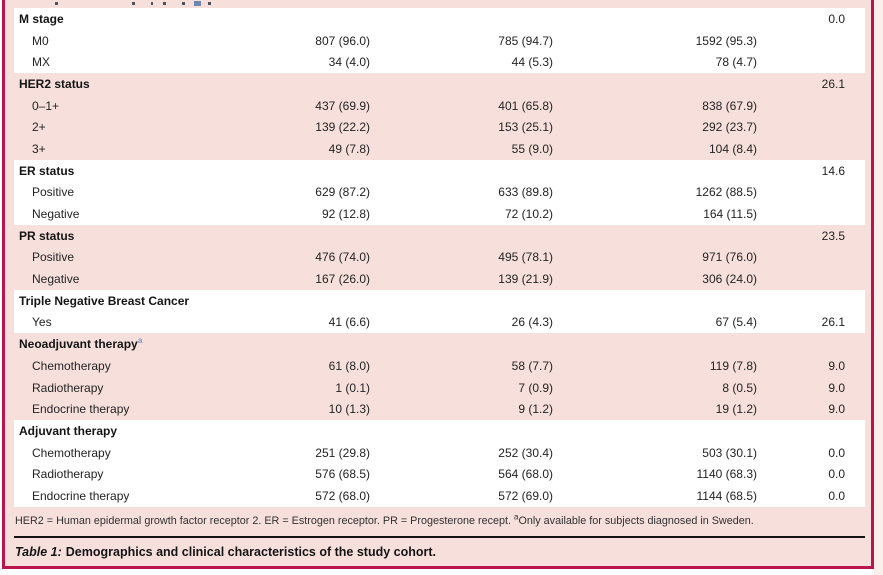 The image size is (883, 575). Describe the element at coordinates (528, 214) in the screenshot. I see `value-col2: 72 (10.2)` at that location.